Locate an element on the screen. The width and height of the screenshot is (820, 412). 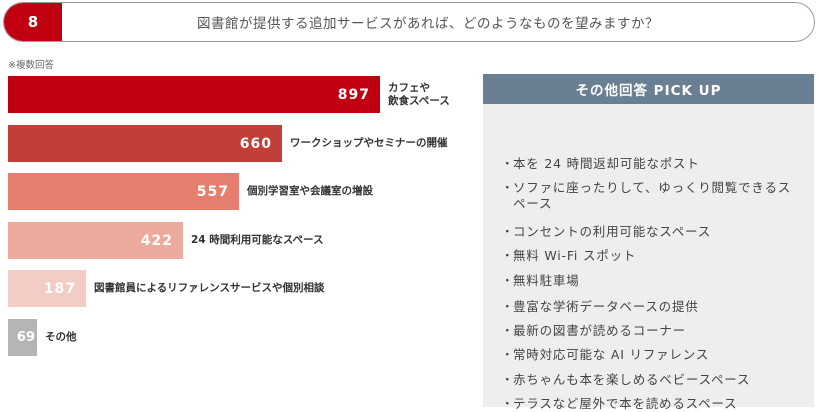
pickup-item: ・ソファに座ったりして、ゆっくり閲覧できるスペース is located at coordinates (651, 196).